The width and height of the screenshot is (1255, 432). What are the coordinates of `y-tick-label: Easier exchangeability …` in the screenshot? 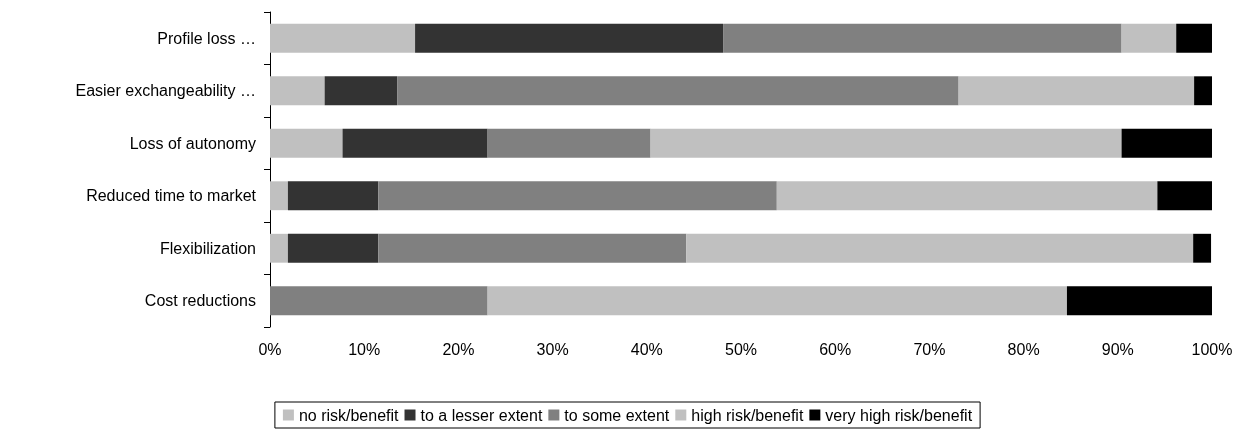 It's located at (165, 91).